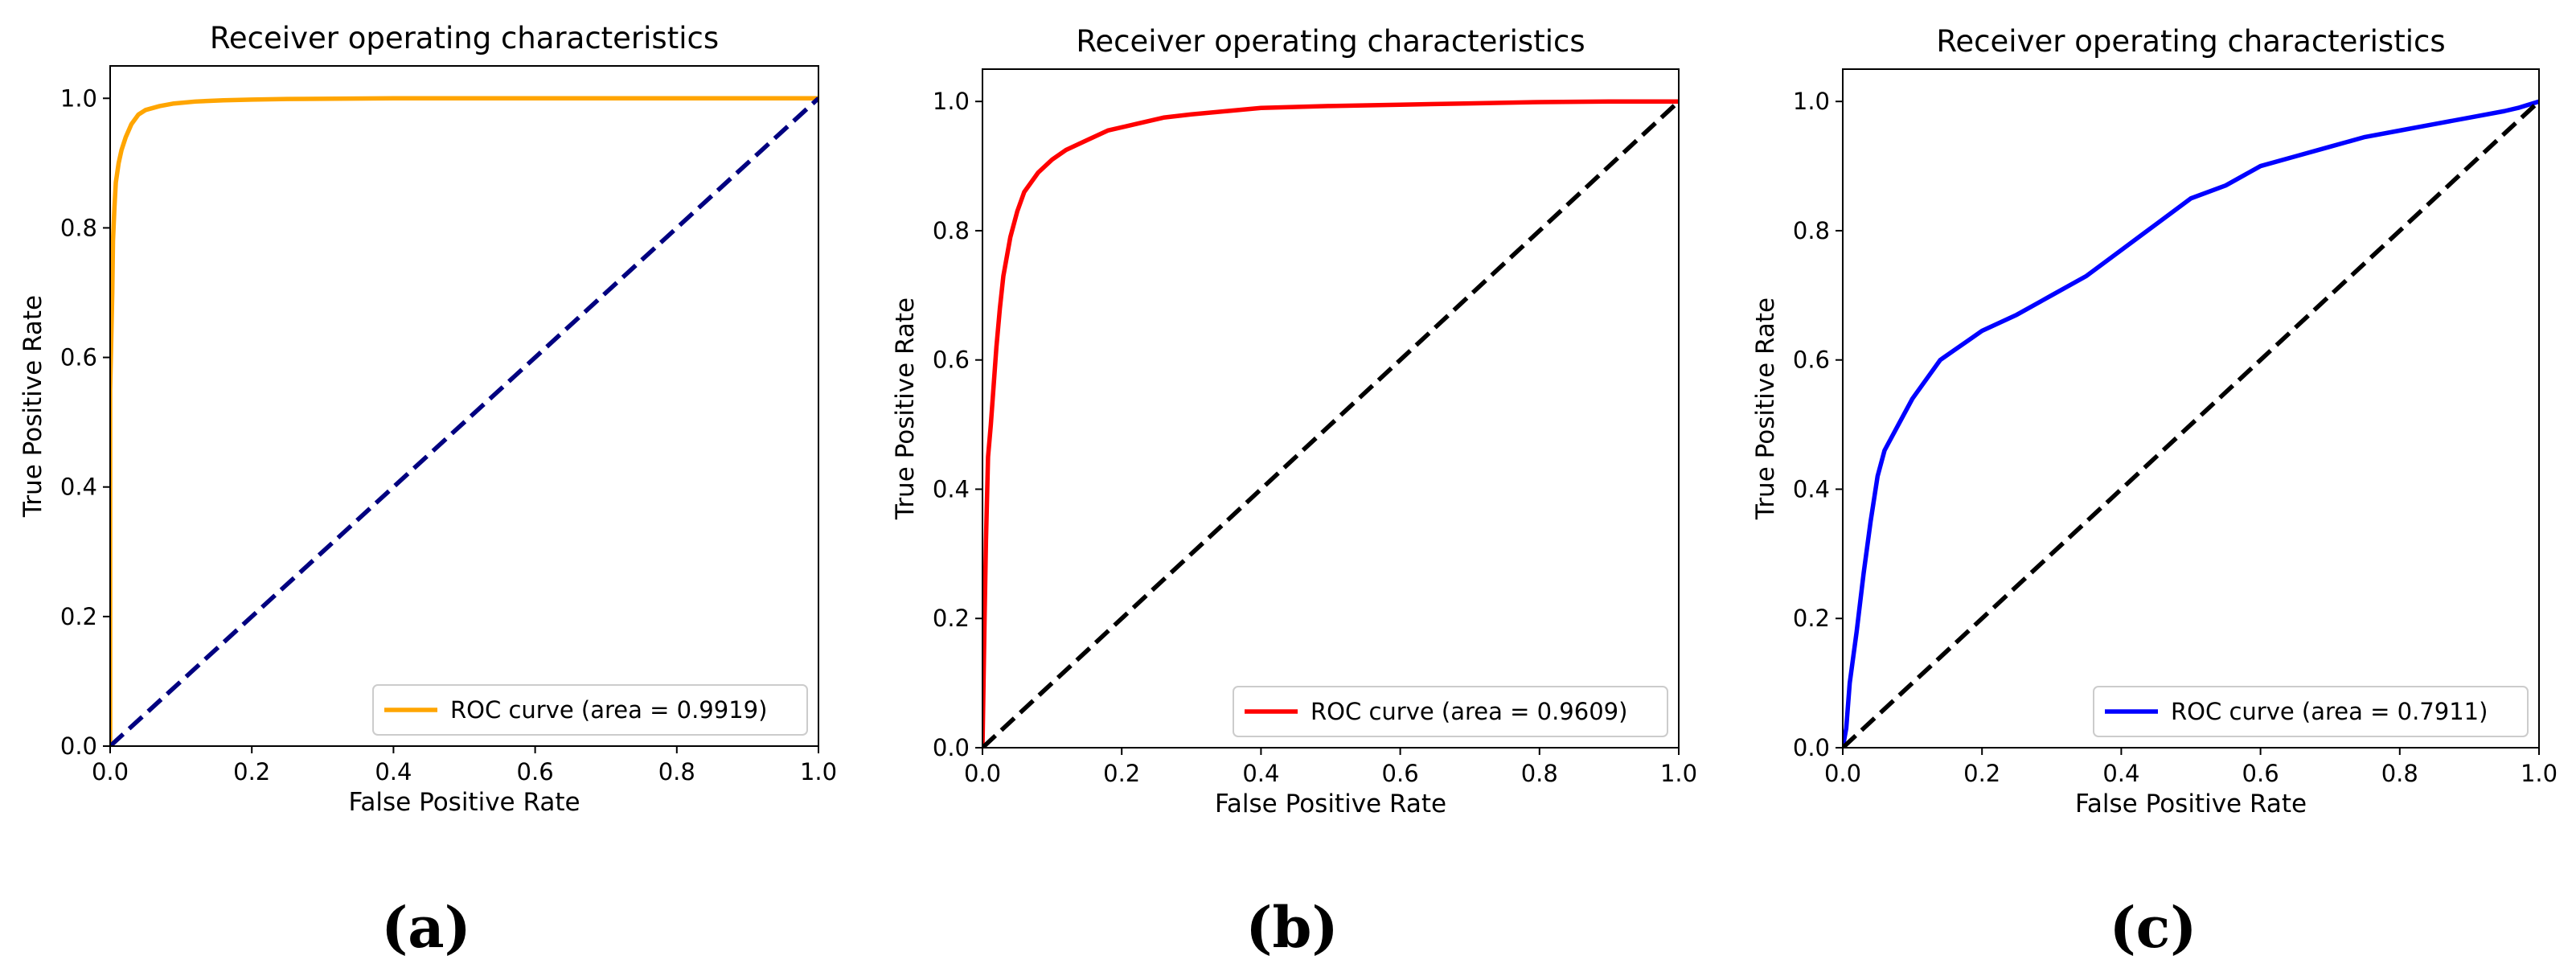  Describe the element at coordinates (426, 927) in the screenshot. I see `panel-label: (a)` at that location.